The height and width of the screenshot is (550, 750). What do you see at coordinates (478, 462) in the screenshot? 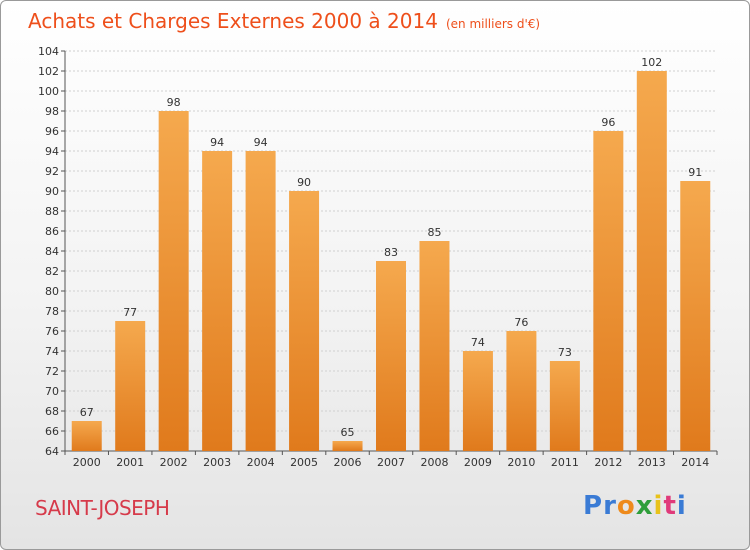
I see `x-tick-label: 2009` at bounding box center [478, 462].